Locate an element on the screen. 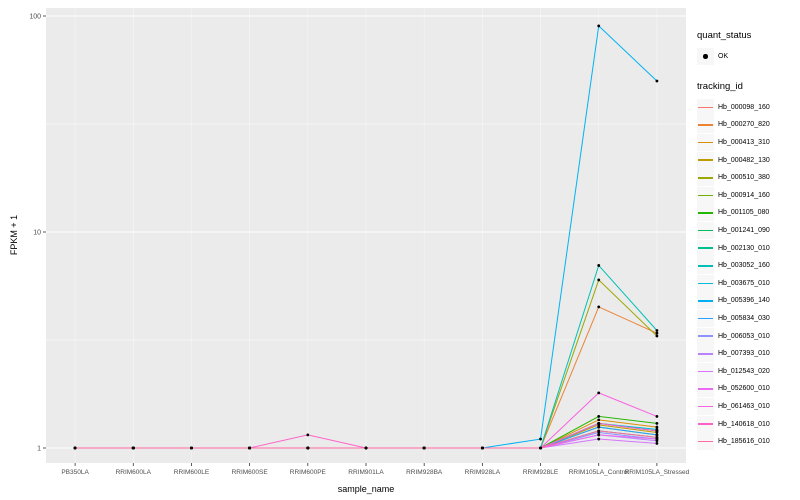 This screenshot has width=800, height=500. legend-item-label: Hb_000270_820 is located at coordinates (744, 125).